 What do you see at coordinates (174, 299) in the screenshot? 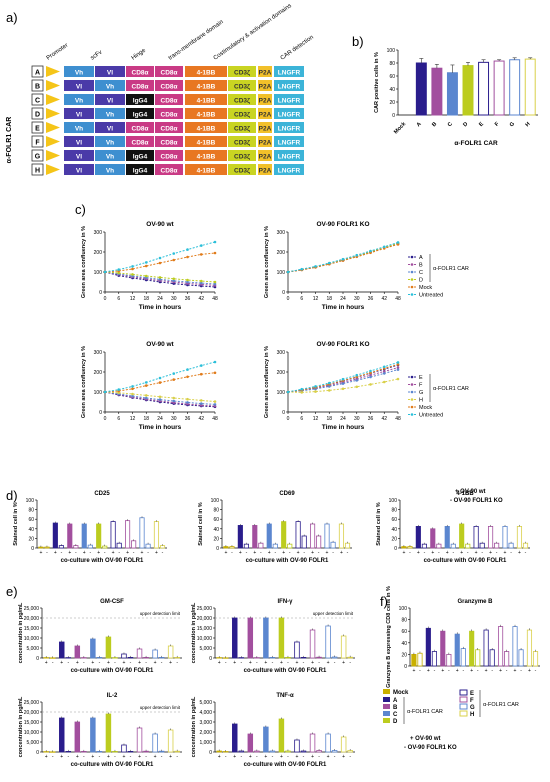
I see `x-tick-label: 30` at bounding box center [174, 299].